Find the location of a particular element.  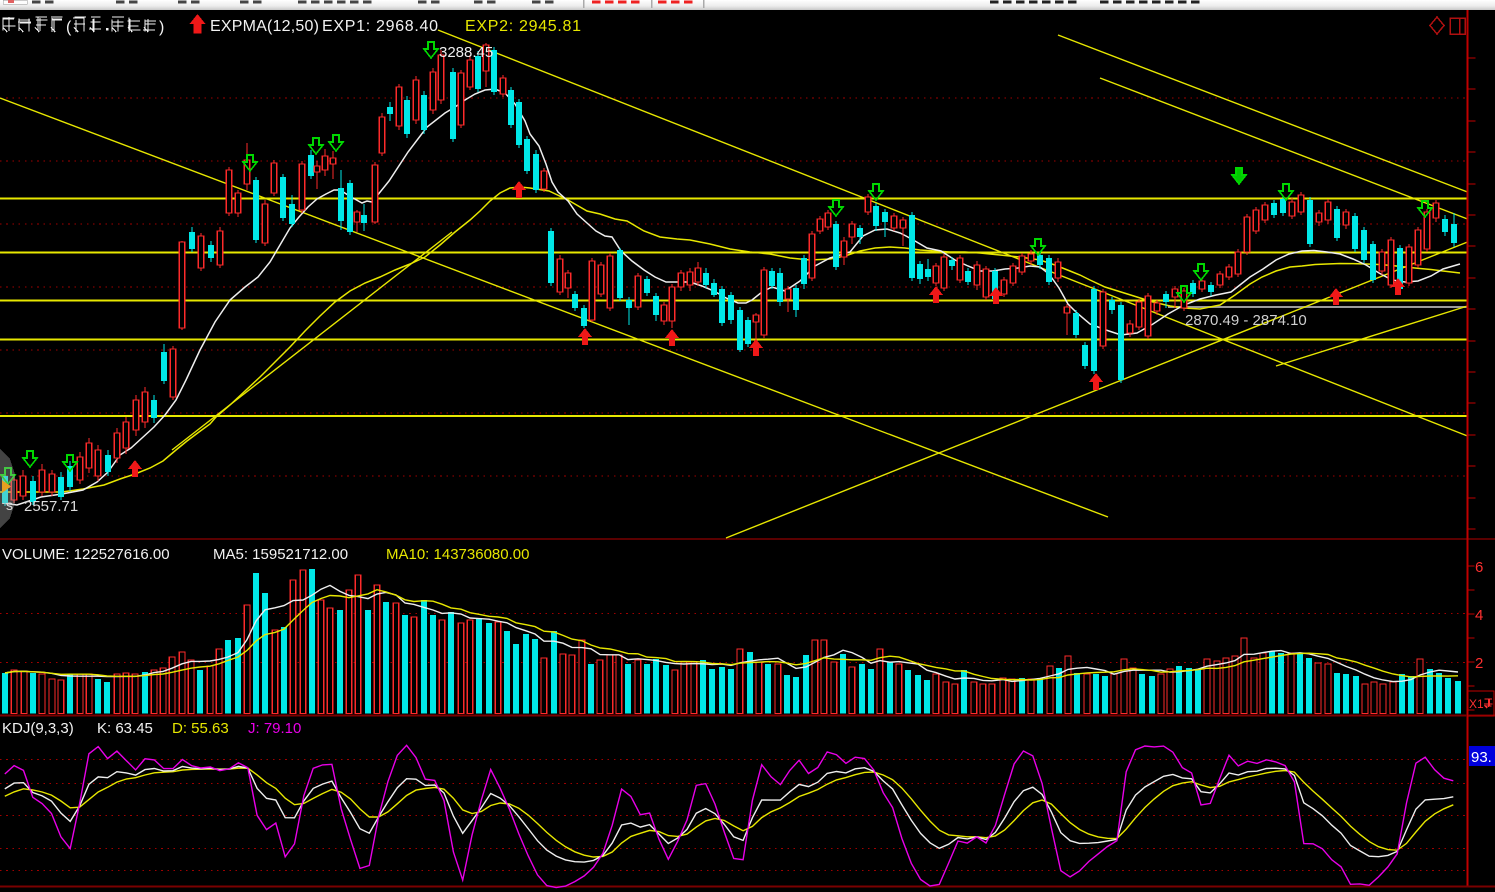

svg-text: 6 is located at coordinates (1479, 567).